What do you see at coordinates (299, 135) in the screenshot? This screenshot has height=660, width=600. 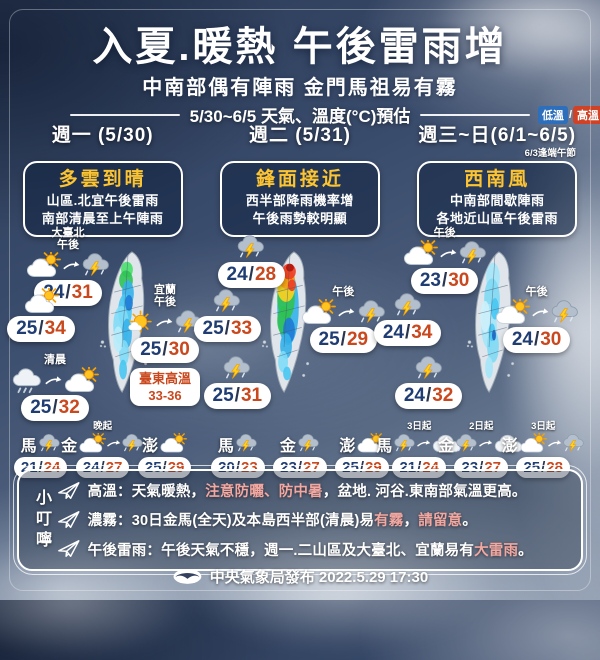 I see `day-label: 週二 (5/31)` at bounding box center [299, 135].